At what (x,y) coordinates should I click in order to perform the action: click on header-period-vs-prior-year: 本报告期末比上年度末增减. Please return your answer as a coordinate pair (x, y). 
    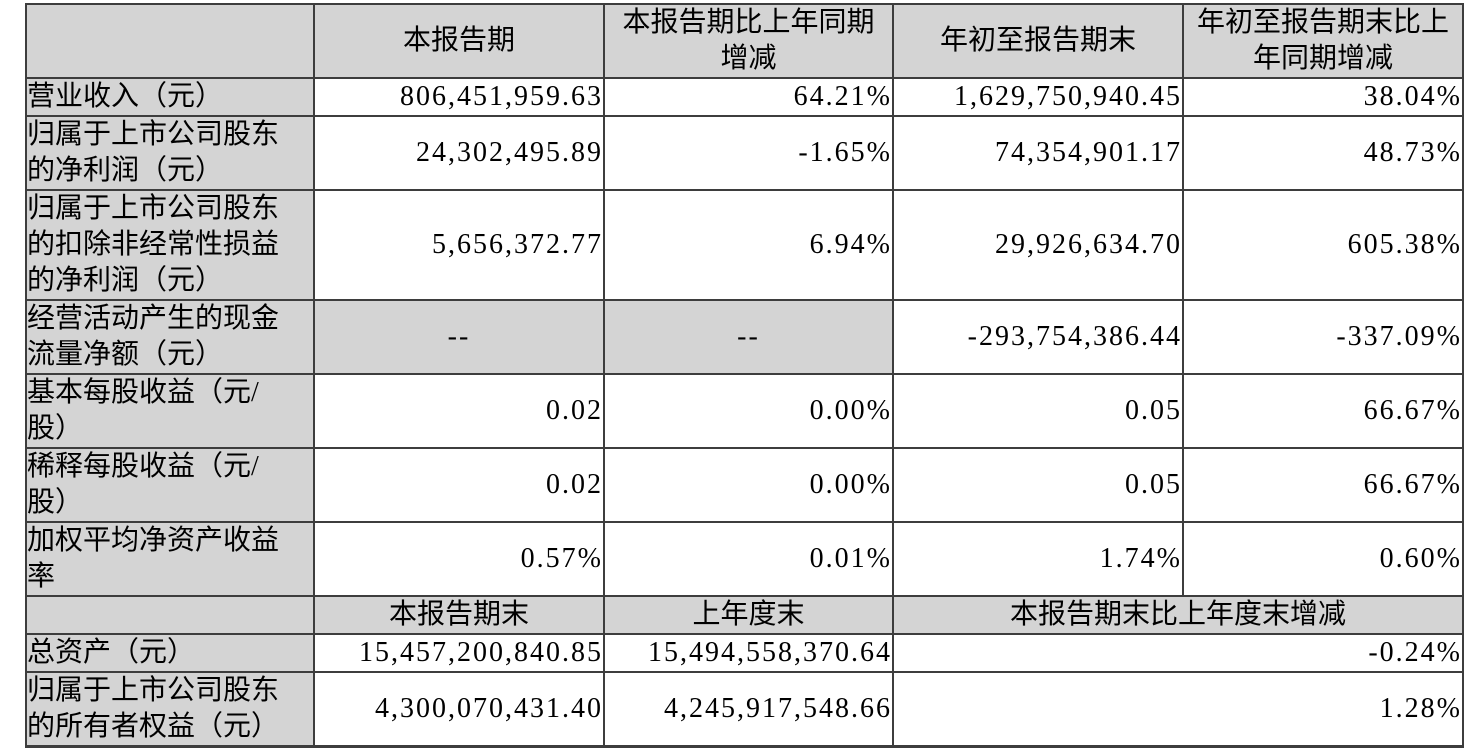
    Looking at the image, I should click on (1178, 615).